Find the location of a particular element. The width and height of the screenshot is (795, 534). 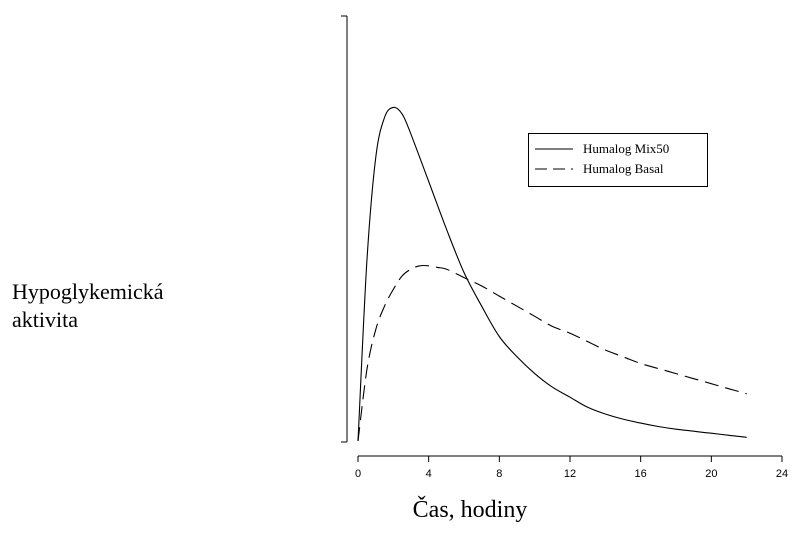

legend: Humalog Mix50 Humalog Basal is located at coordinates (618, 160).